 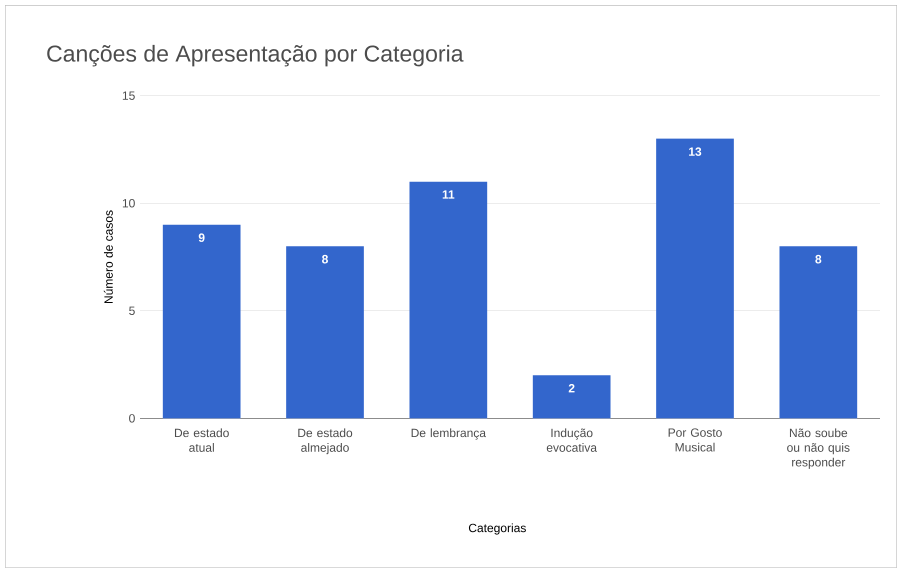 What do you see at coordinates (695, 440) in the screenshot?
I see `x-tick-label: Por Gosto Musical` at bounding box center [695, 440].